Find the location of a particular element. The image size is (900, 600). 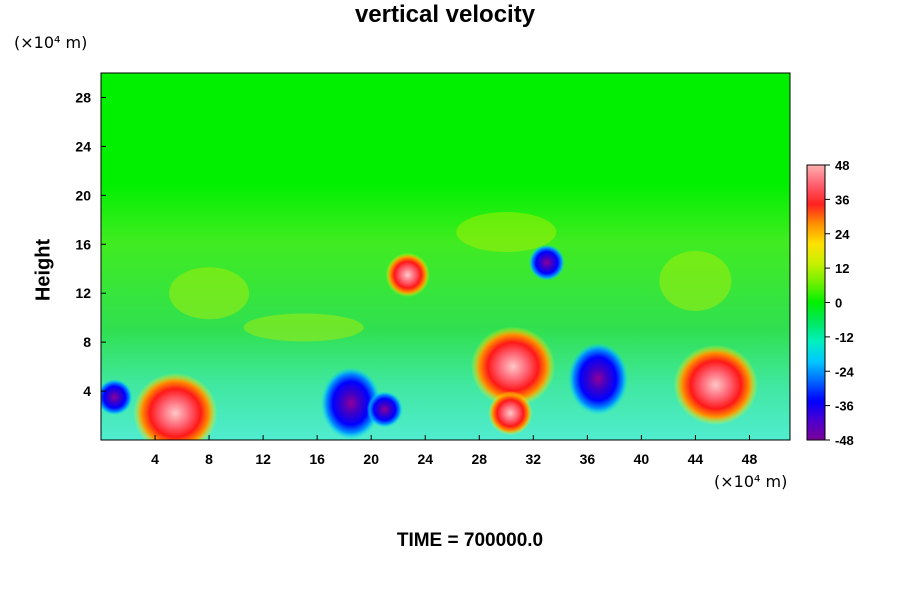

colorbar-tick-label: -12 is located at coordinates (844, 337).